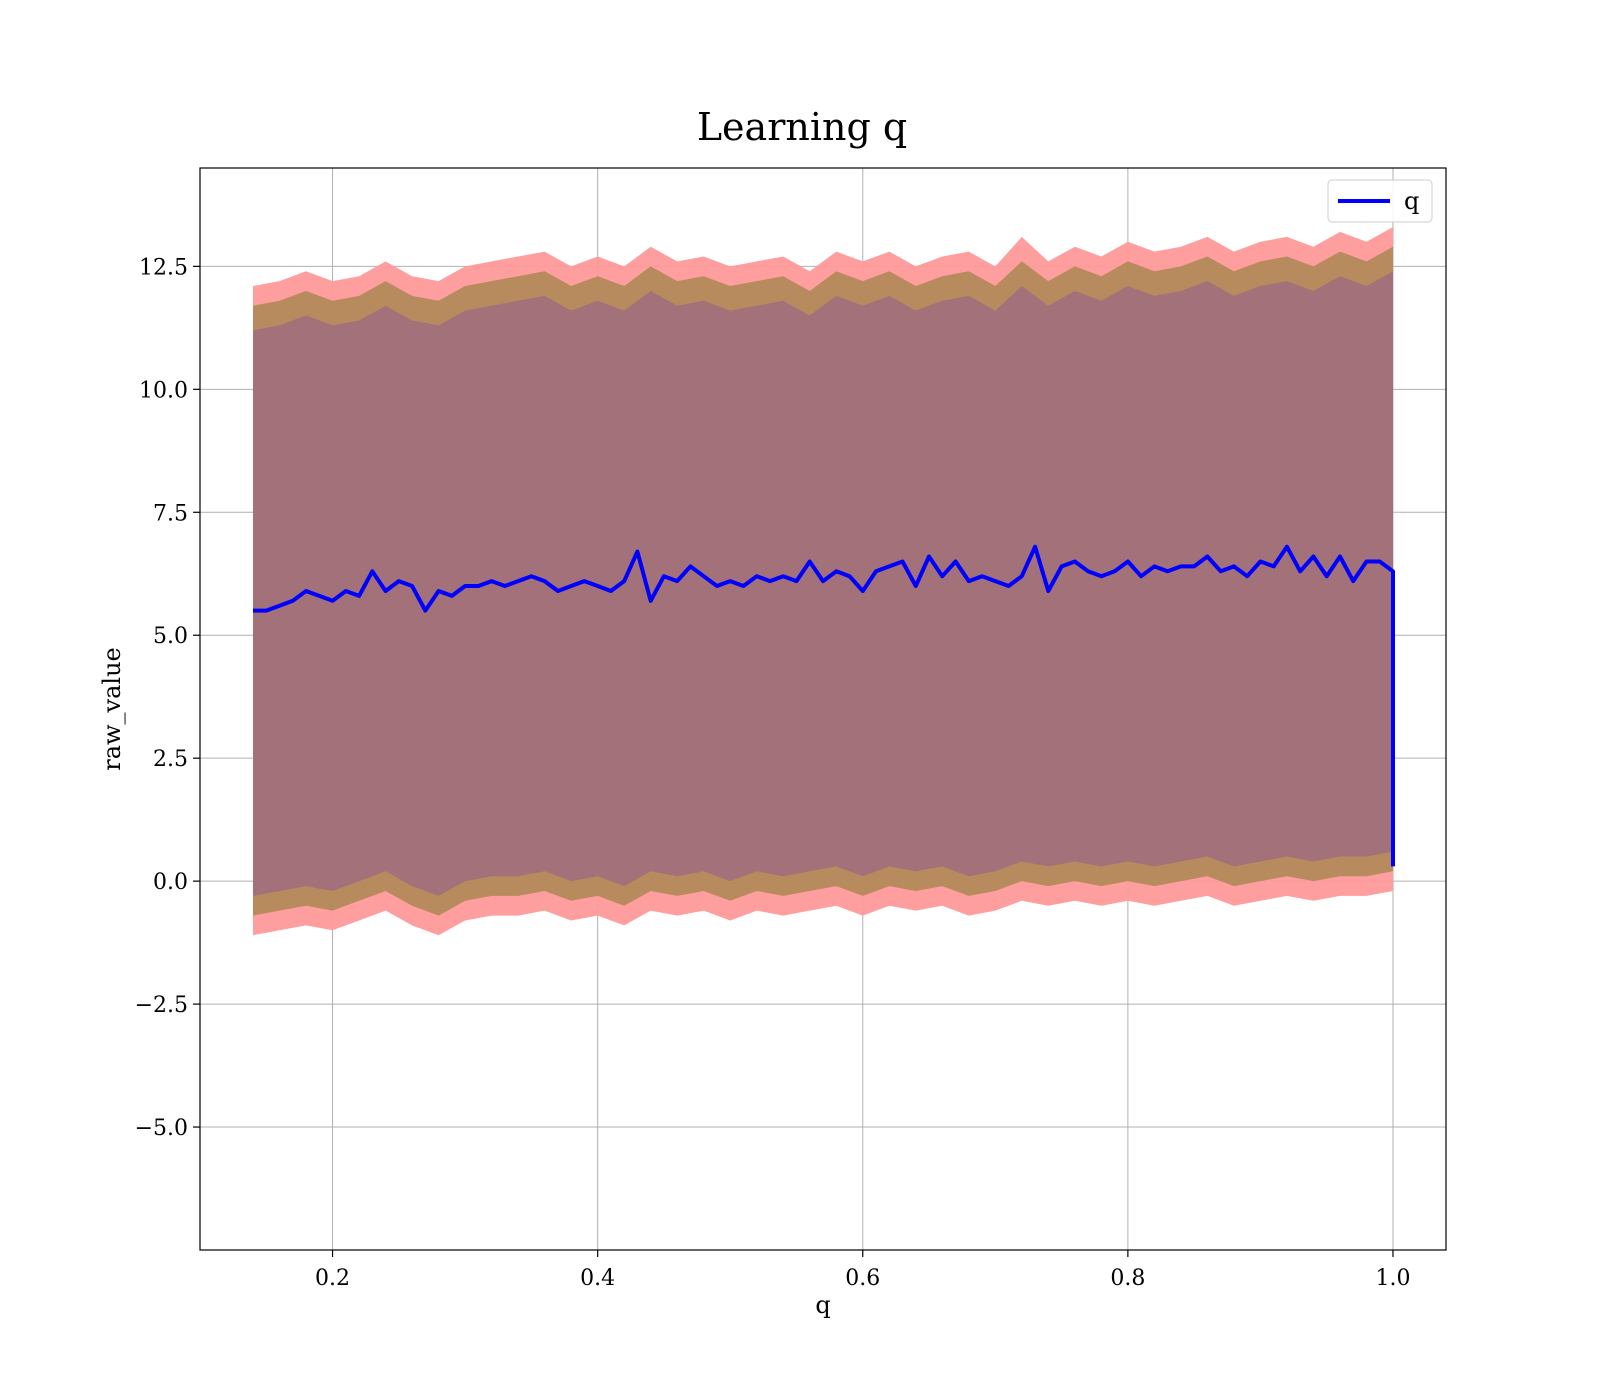 The image size is (1600, 1400). Describe the element at coordinates (1392, 1278) in the screenshot. I see `x-tick-label: 1.0` at that location.